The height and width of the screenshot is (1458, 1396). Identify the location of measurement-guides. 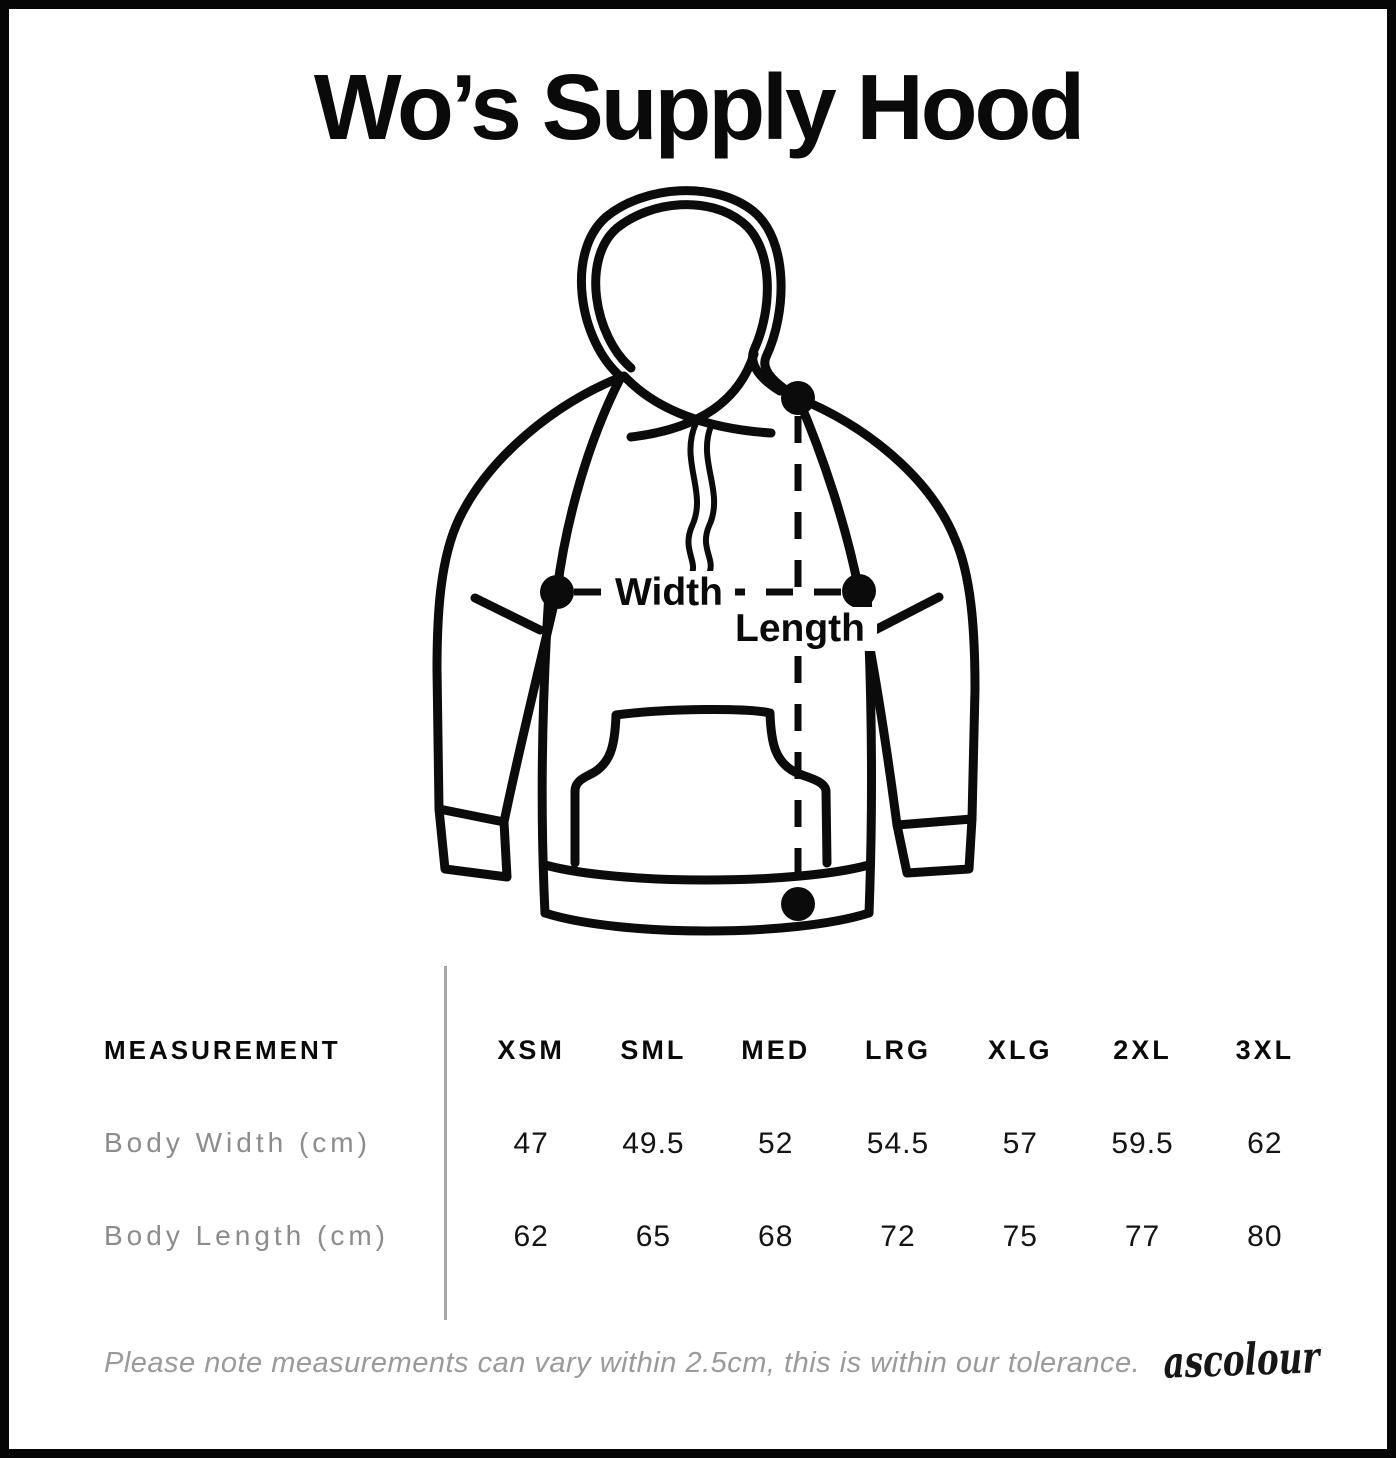
(708, 650).